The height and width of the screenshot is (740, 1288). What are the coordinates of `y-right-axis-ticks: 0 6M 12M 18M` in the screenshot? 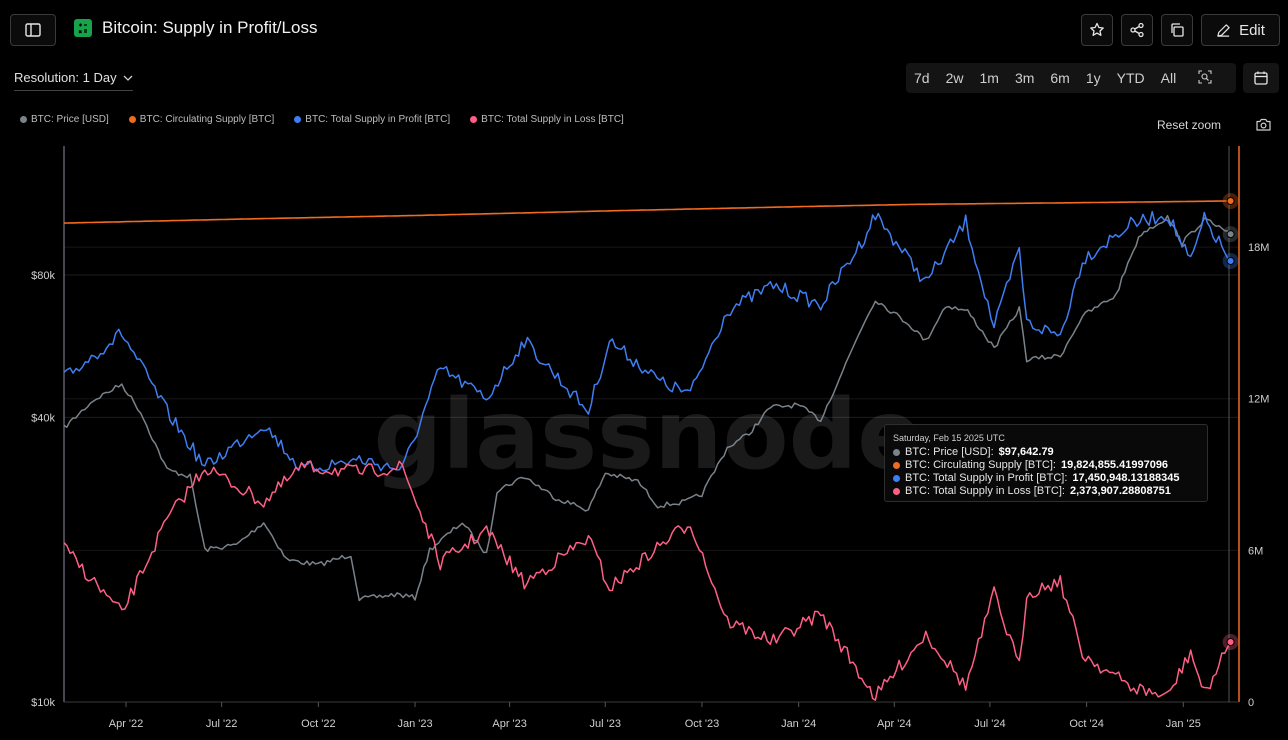 It's located at (1258, 475).